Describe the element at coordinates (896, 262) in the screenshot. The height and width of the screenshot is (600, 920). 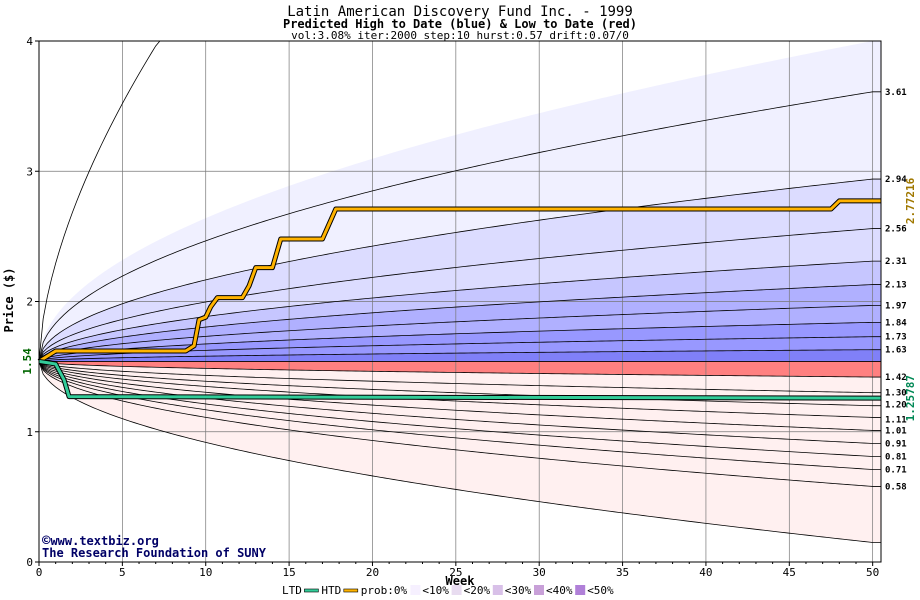
I see `percentile-label: 2.31` at that location.